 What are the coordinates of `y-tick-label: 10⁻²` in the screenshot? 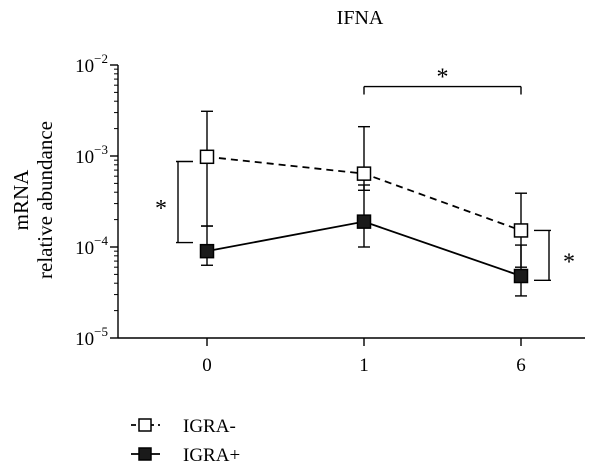 It's located at (91, 64).